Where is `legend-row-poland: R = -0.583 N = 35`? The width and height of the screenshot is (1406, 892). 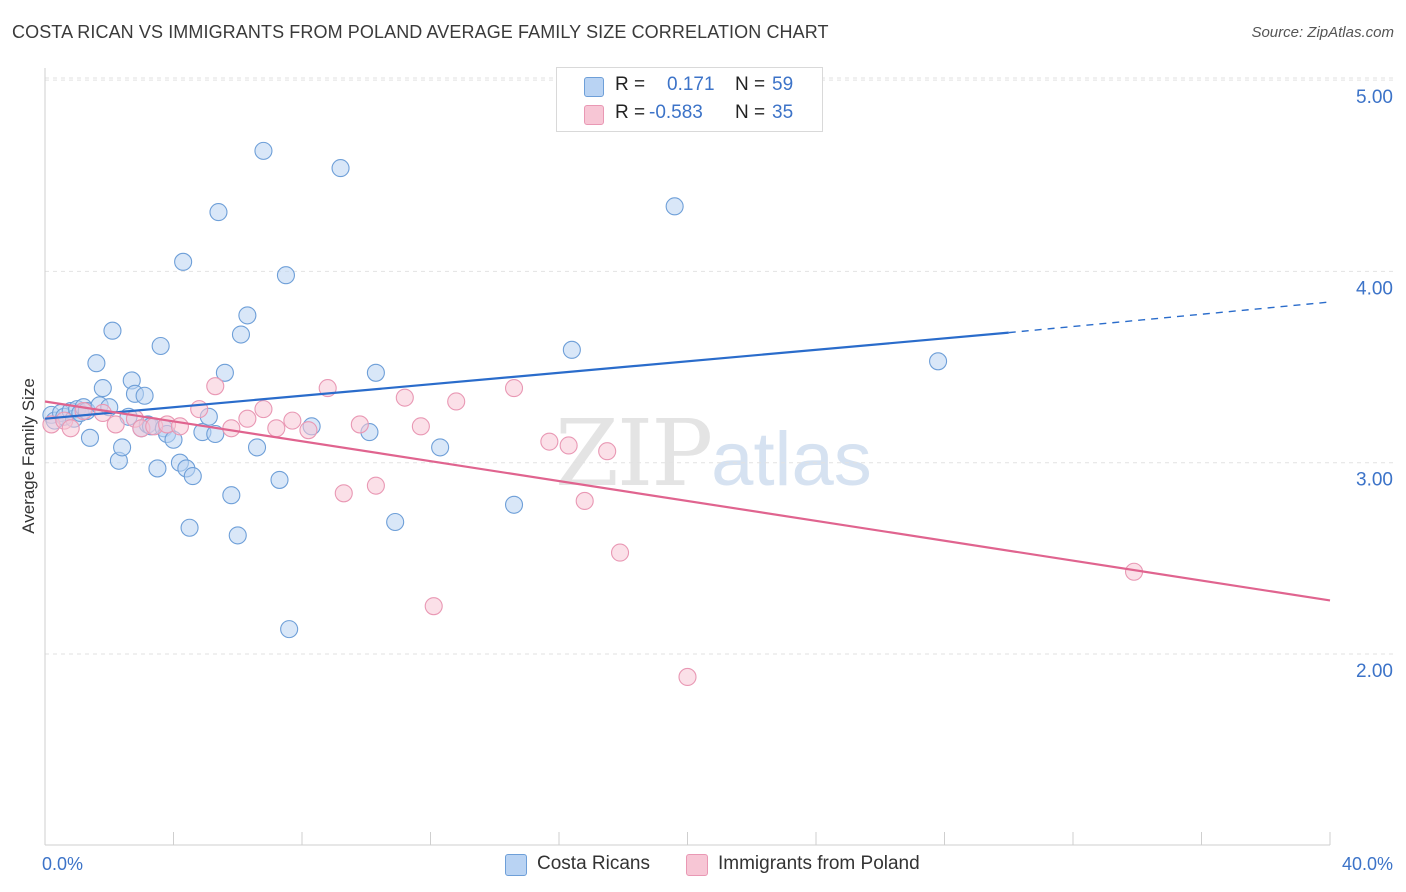
legend-row-poland: R = -0.583 N = 35 is located at coordinates (689, 114).